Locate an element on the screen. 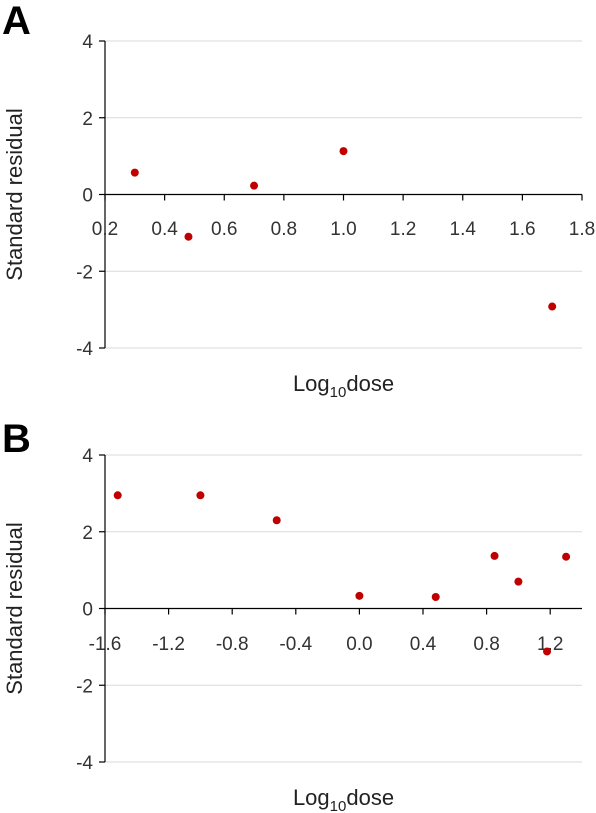  x-tick-label: -0.8 is located at coordinates (232, 644).